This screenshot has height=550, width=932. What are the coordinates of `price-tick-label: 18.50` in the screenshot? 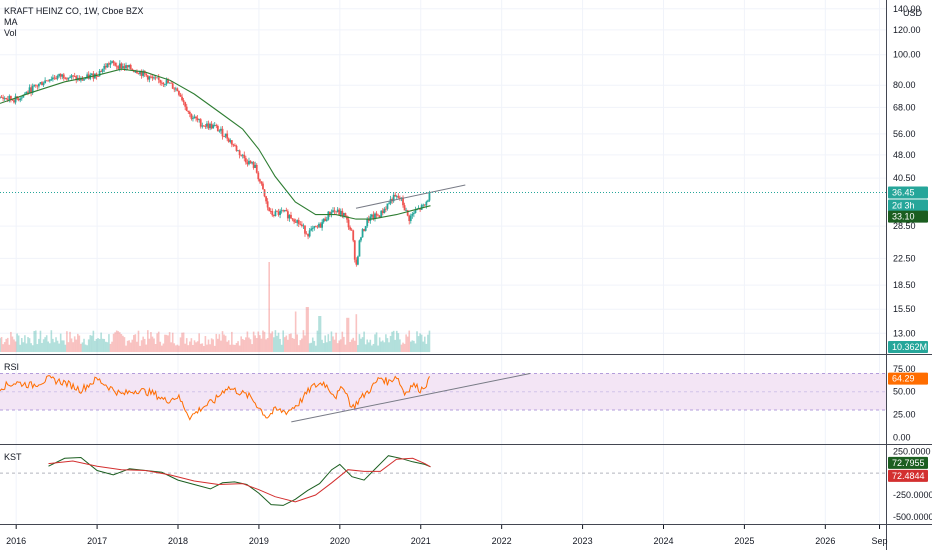 It's located at (904, 285).